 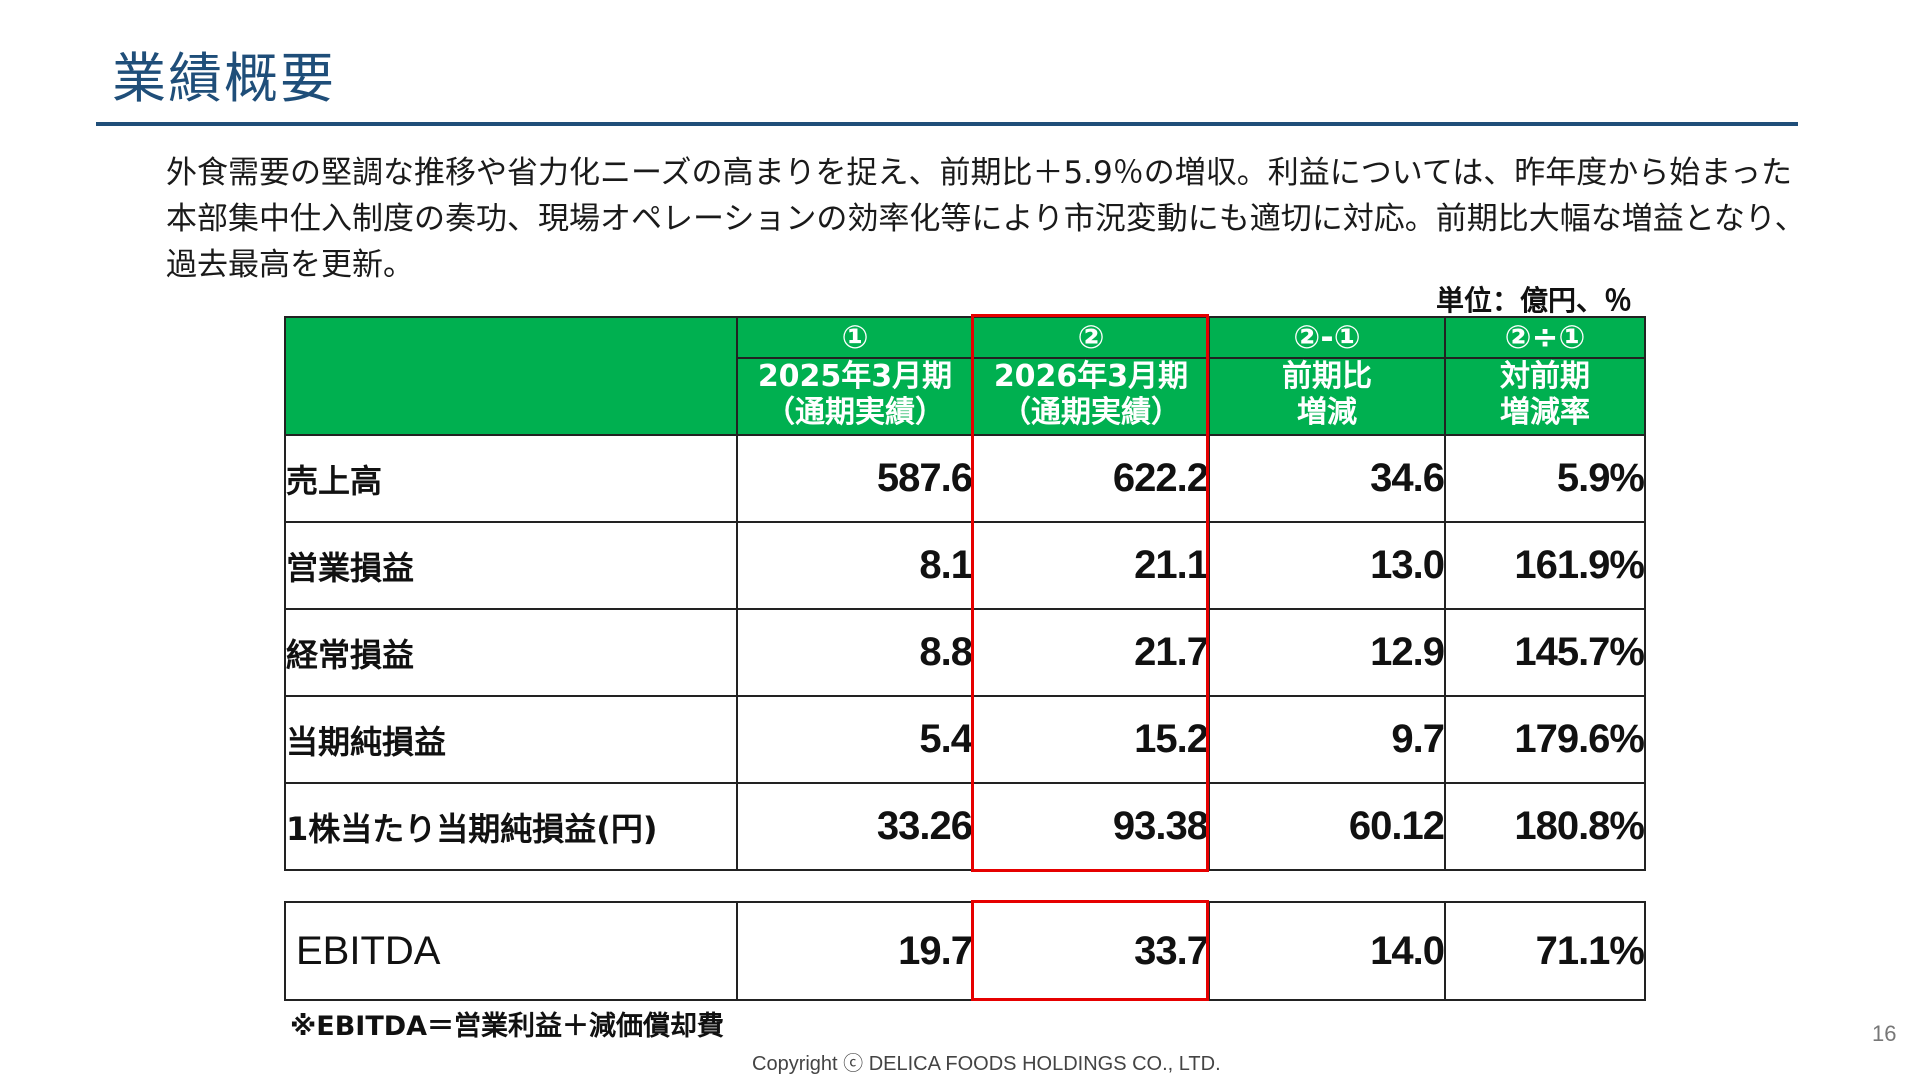 What do you see at coordinates (1327, 565) in the screenshot?
I see `value-cell: 13.0` at bounding box center [1327, 565].